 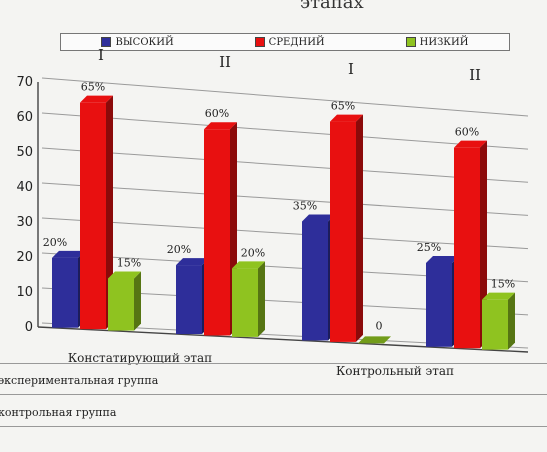 I want to click on bar-flat, so click(x=374, y=340).